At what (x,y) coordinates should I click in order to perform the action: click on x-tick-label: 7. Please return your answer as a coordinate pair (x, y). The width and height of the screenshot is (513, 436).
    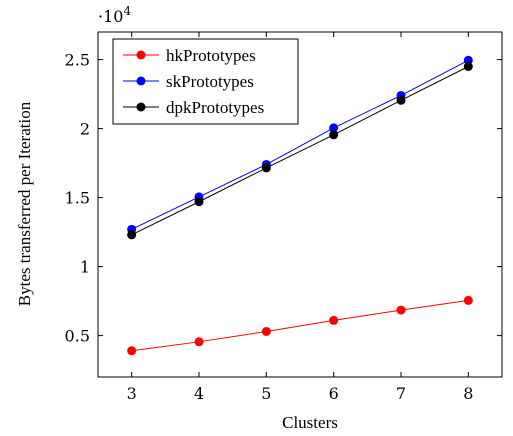
    Looking at the image, I should click on (401, 393).